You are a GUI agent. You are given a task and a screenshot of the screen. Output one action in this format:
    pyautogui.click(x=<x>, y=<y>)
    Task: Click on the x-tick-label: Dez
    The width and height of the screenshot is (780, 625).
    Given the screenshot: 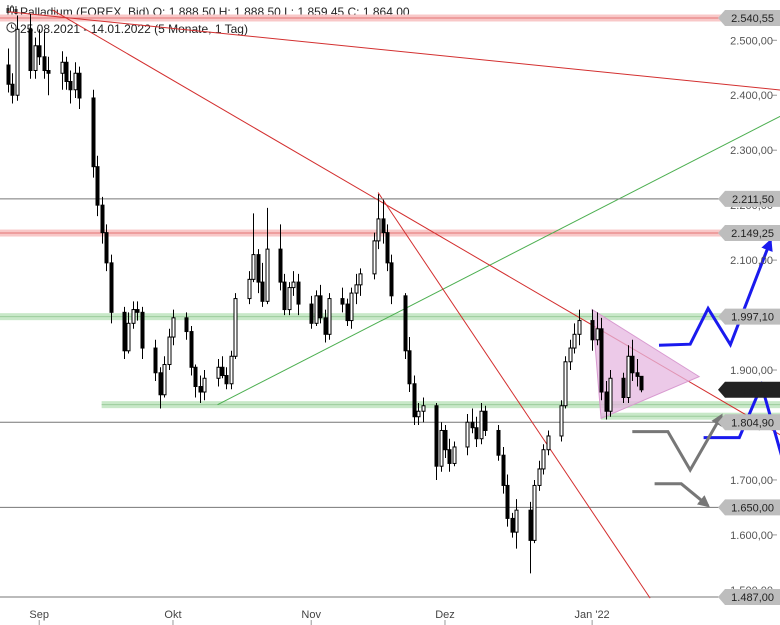 What is the action you would take?
    pyautogui.click(x=445, y=615)
    